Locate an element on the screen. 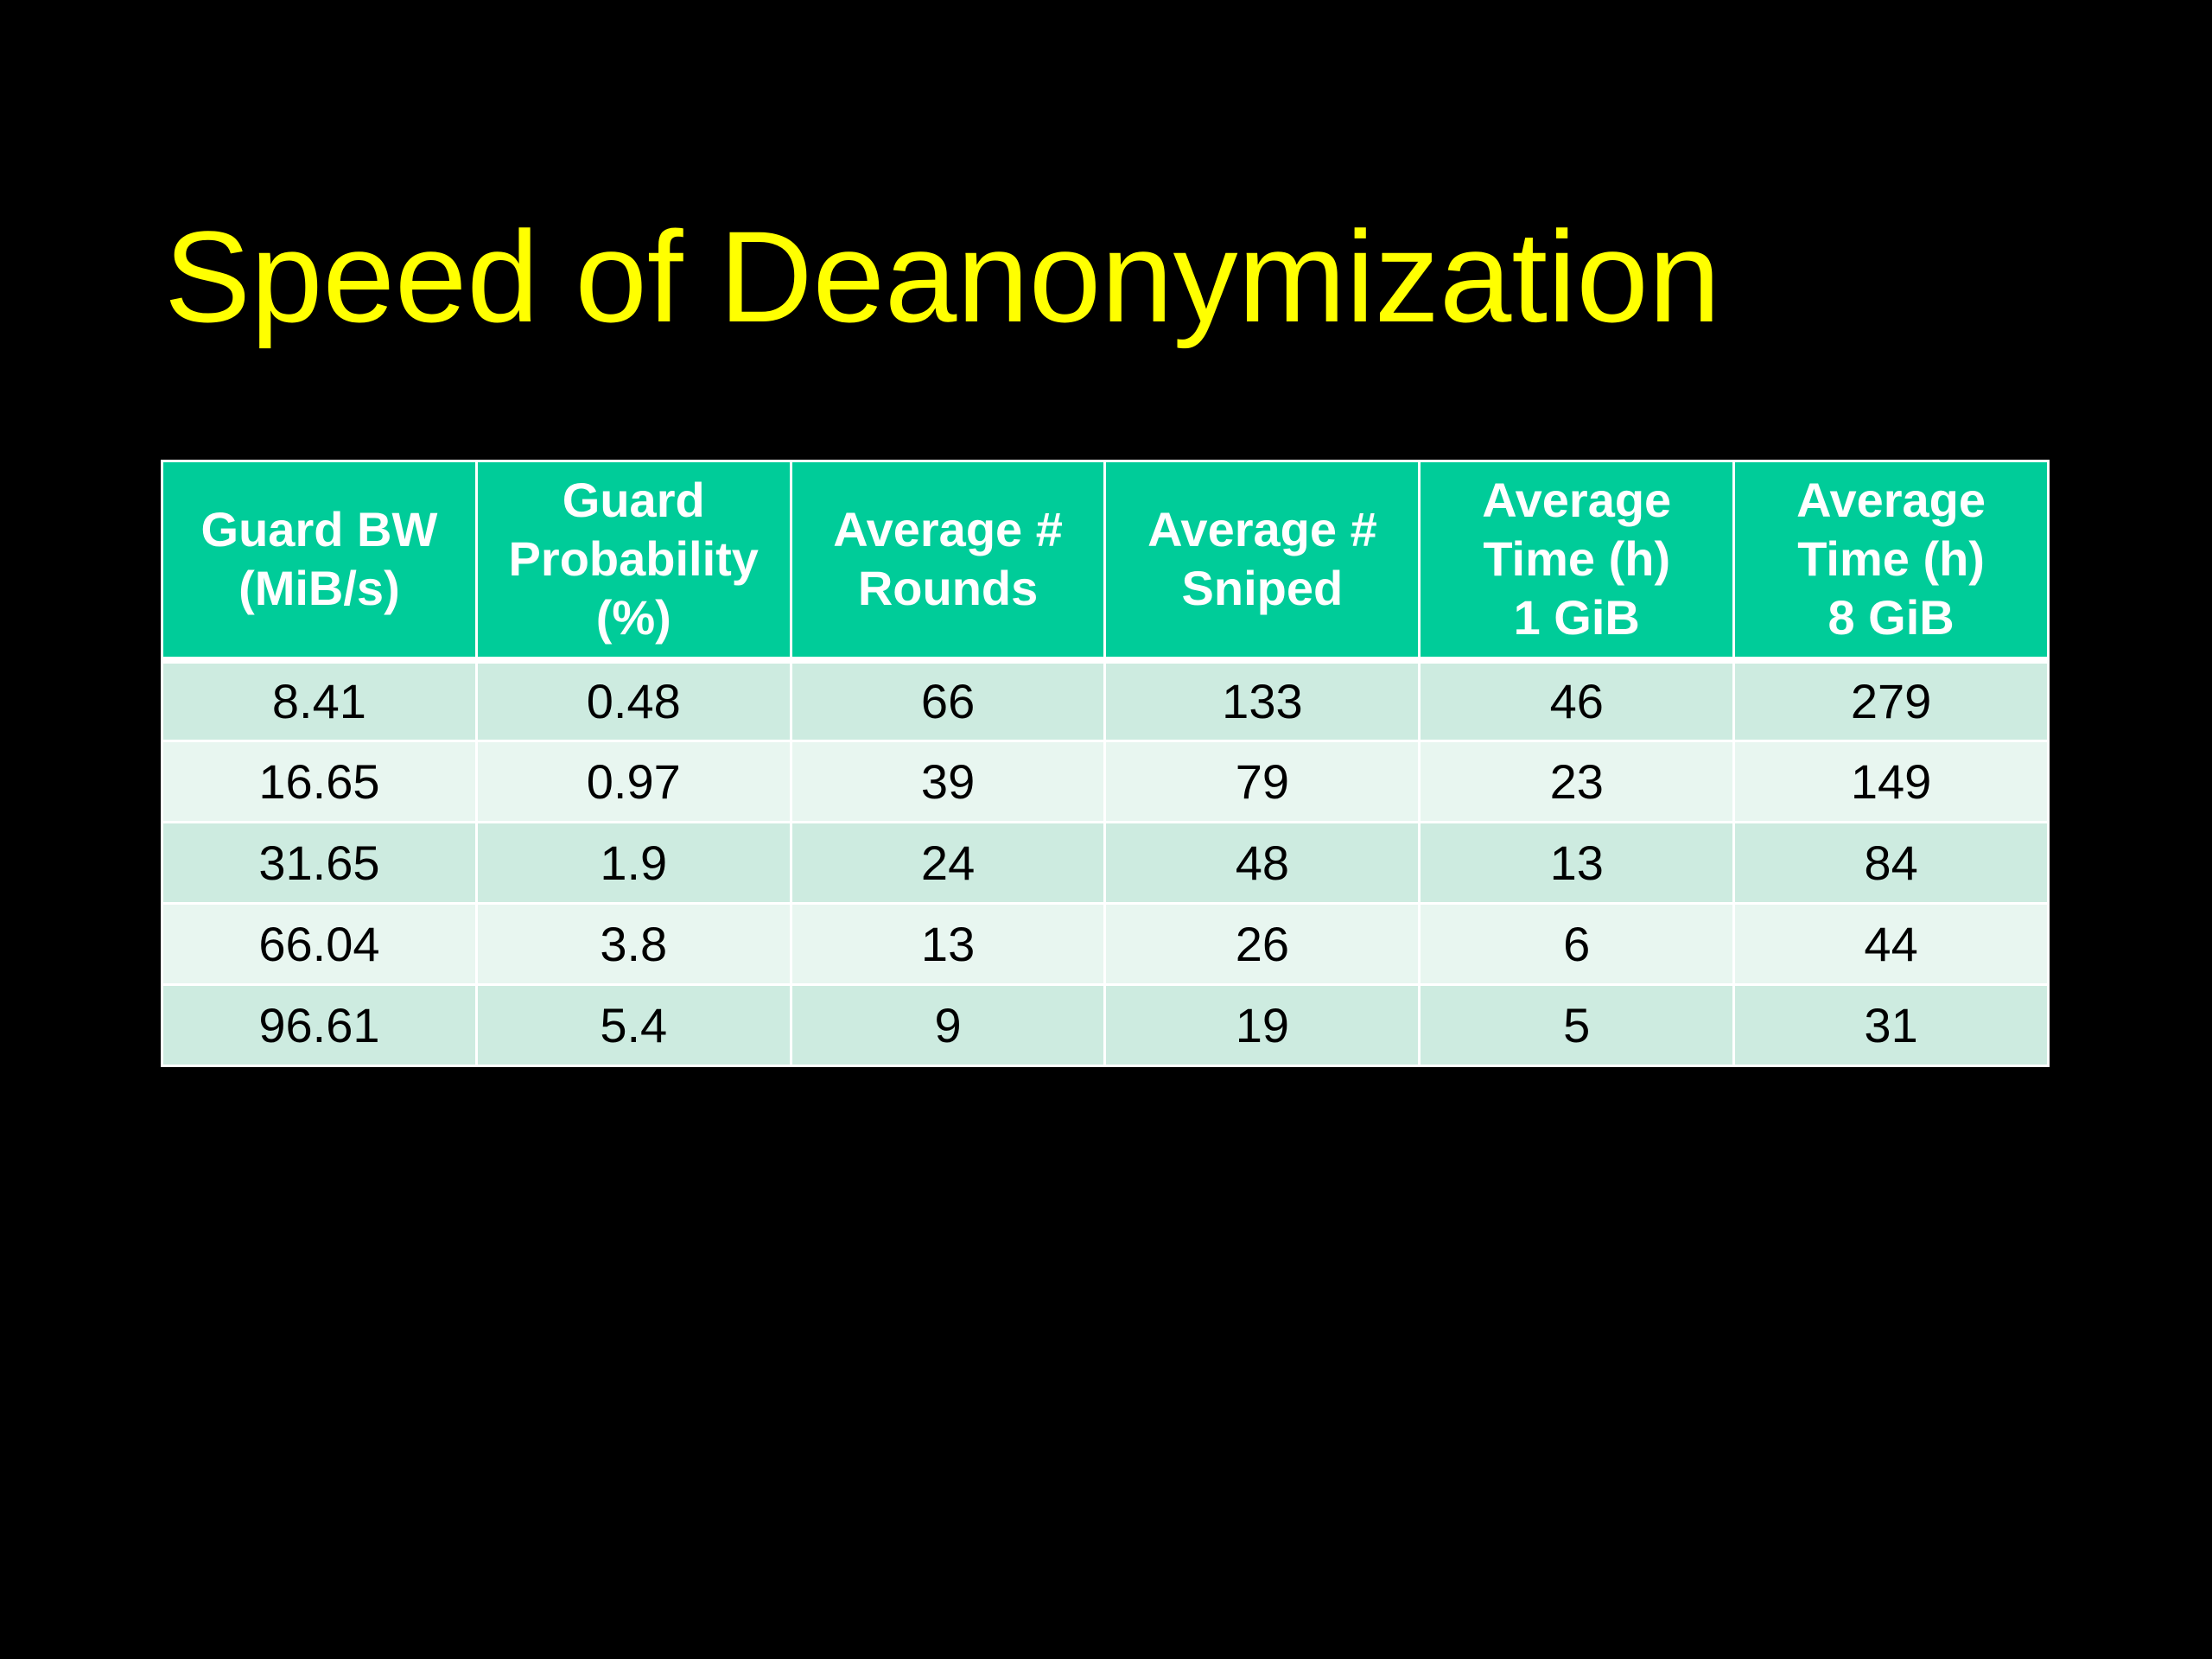 The width and height of the screenshot is (2212, 1659). cell-guard-probability: 0.97 is located at coordinates (633, 781).